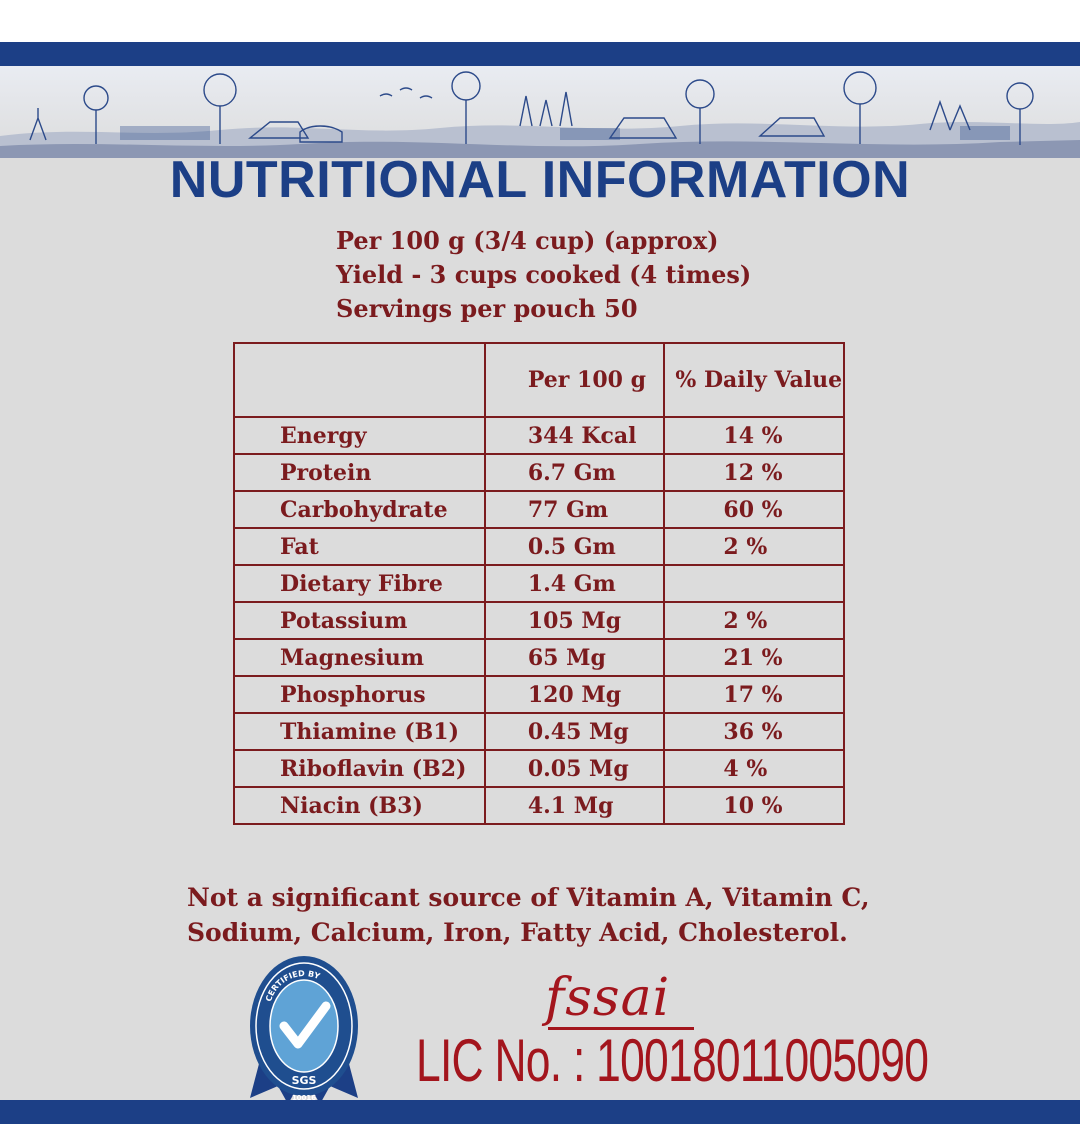  Describe the element at coordinates (754, 805) in the screenshot. I see `nutrient-daily-value: 10 %` at that location.